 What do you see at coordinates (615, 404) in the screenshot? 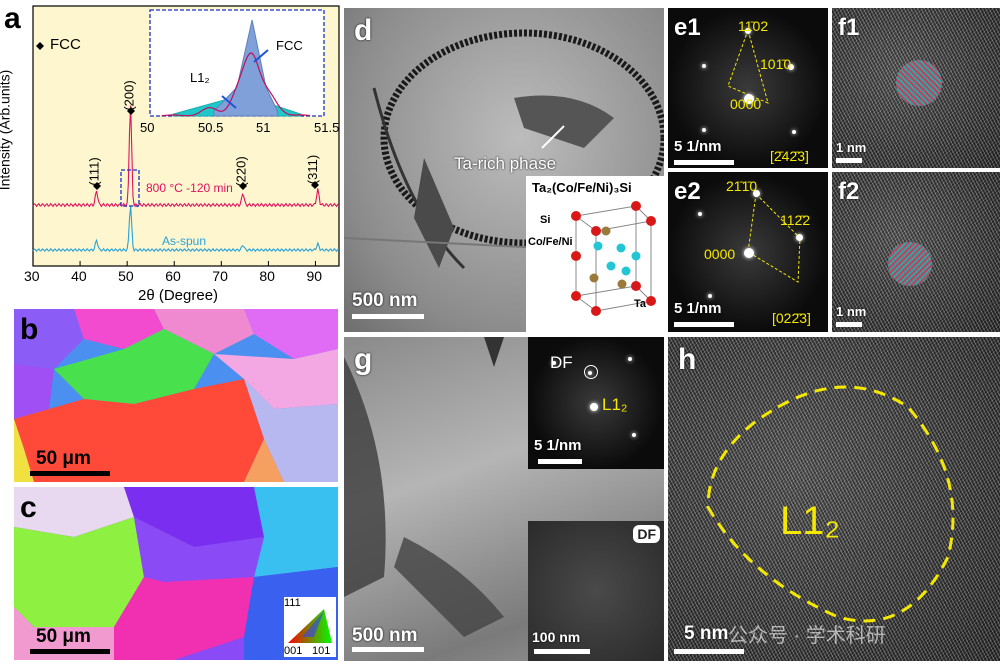
I see `l12-label: L1₂` at bounding box center [615, 404].